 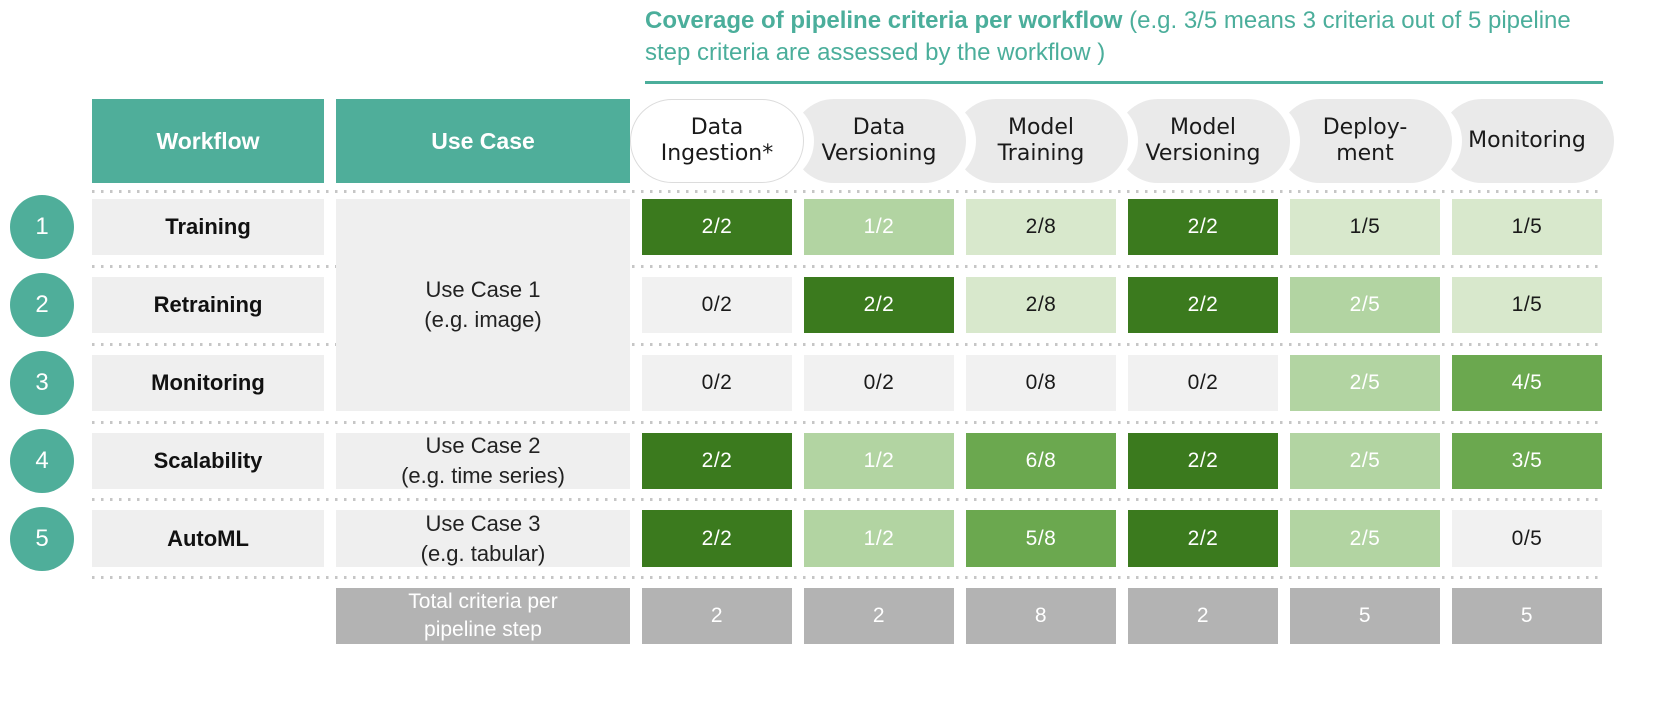 I want to click on row-number-badge: 4, so click(x=42, y=461).